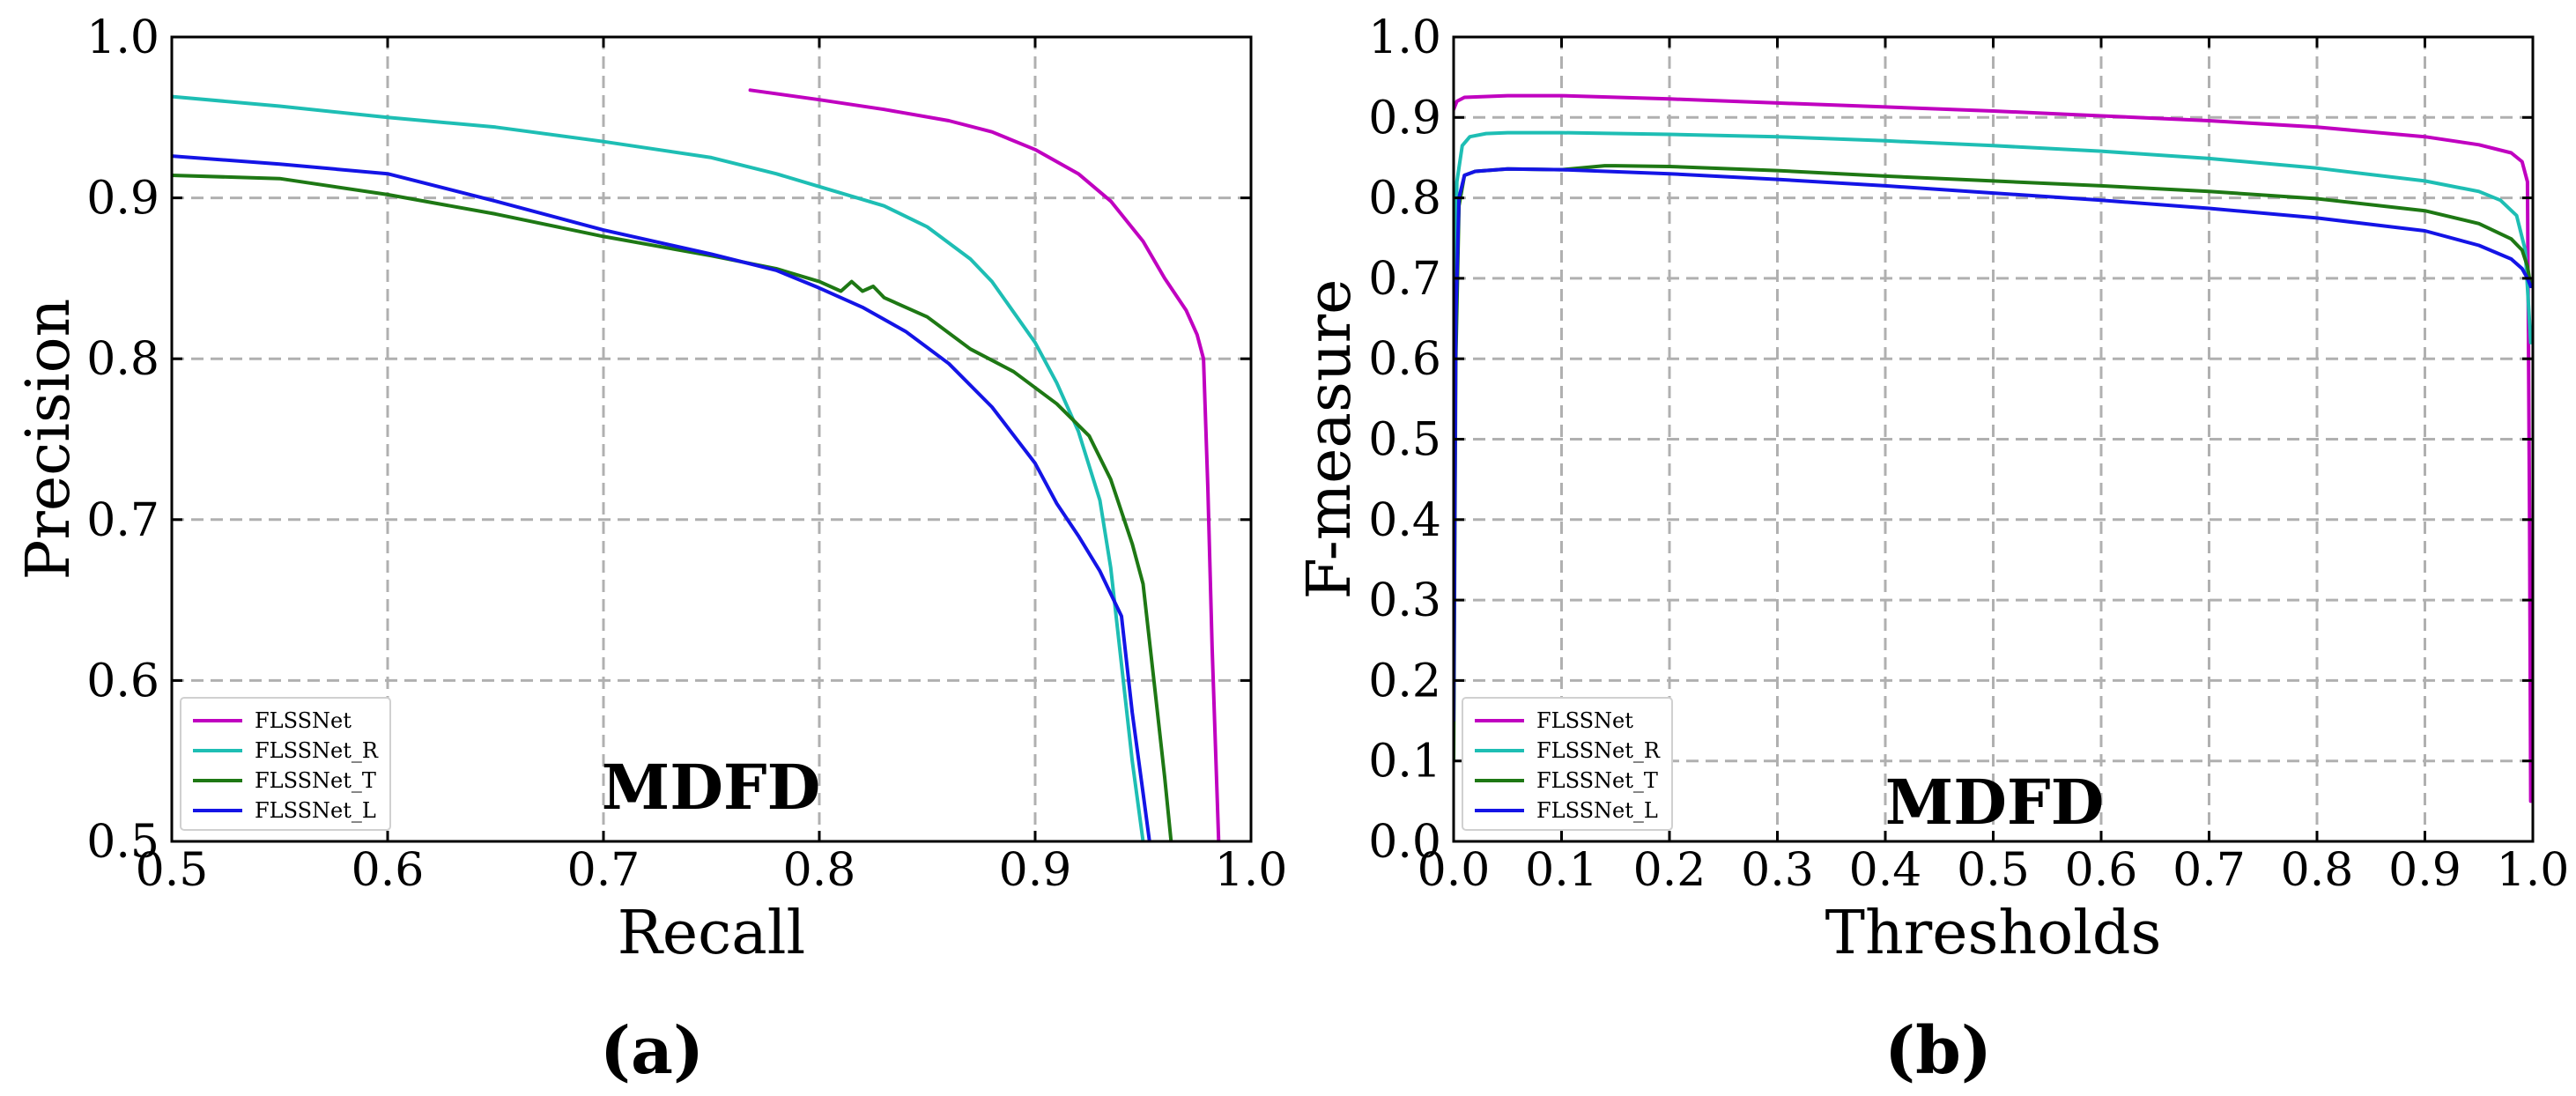 The image size is (2576, 1096). What do you see at coordinates (1404, 600) in the screenshot?
I see `chart-b-ytick-label: 0.3` at bounding box center [1404, 600].